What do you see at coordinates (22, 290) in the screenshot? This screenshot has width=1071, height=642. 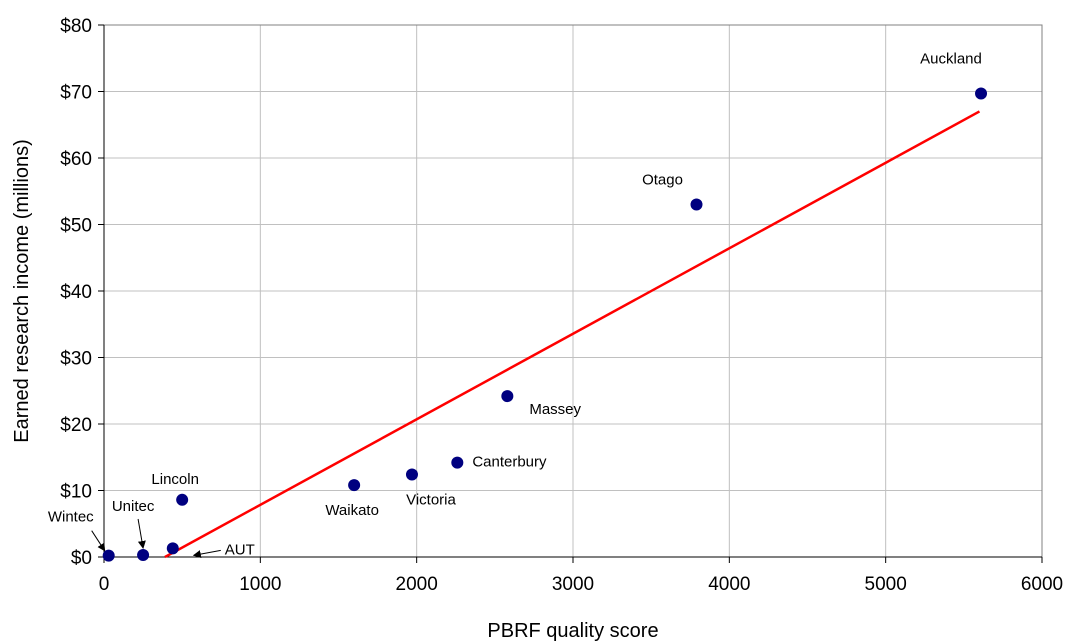 I see `y-axis-title: Earned research income (millions)` at bounding box center [22, 290].